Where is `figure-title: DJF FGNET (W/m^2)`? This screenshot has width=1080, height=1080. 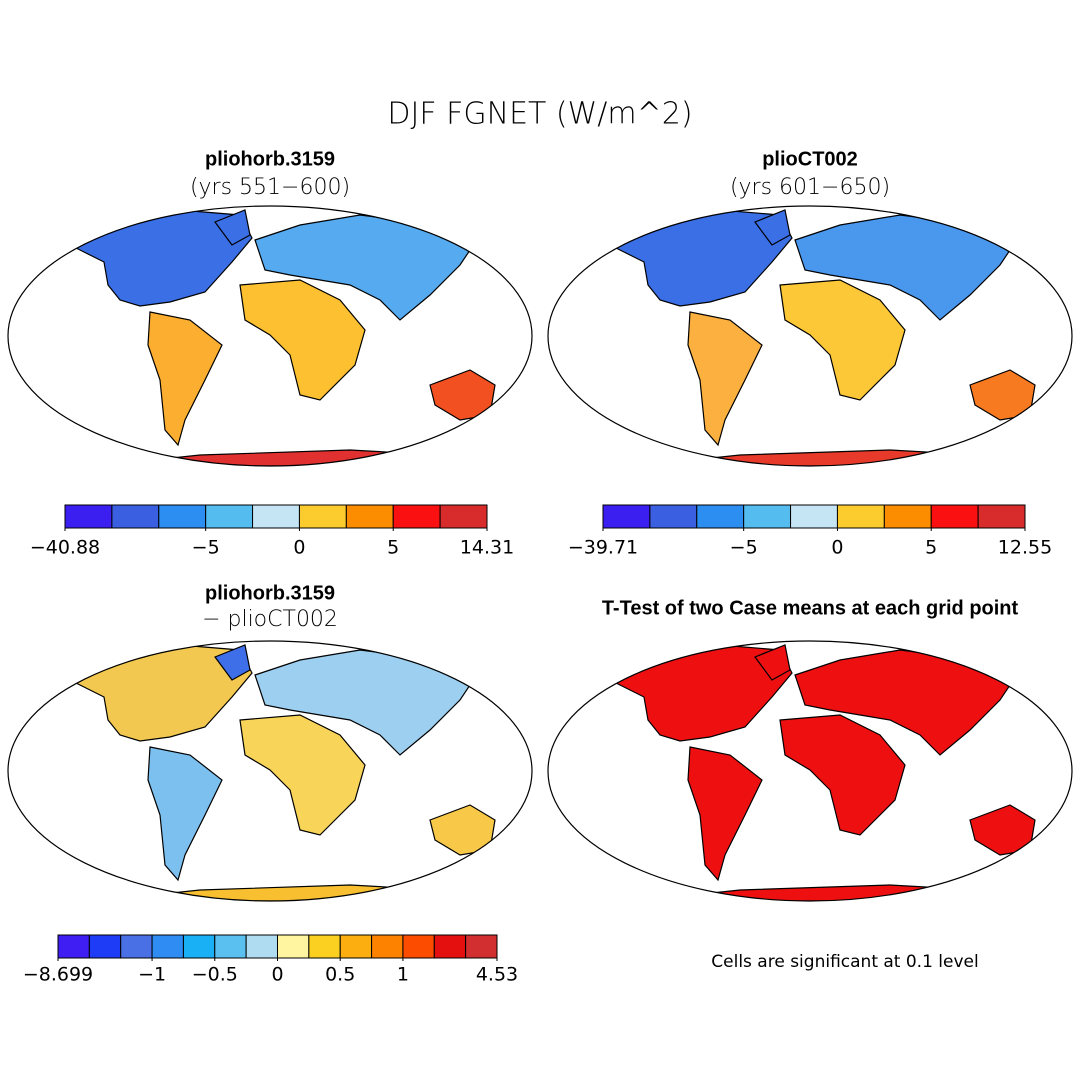 figure-title: DJF FGNET (W/m^2) is located at coordinates (539, 114).